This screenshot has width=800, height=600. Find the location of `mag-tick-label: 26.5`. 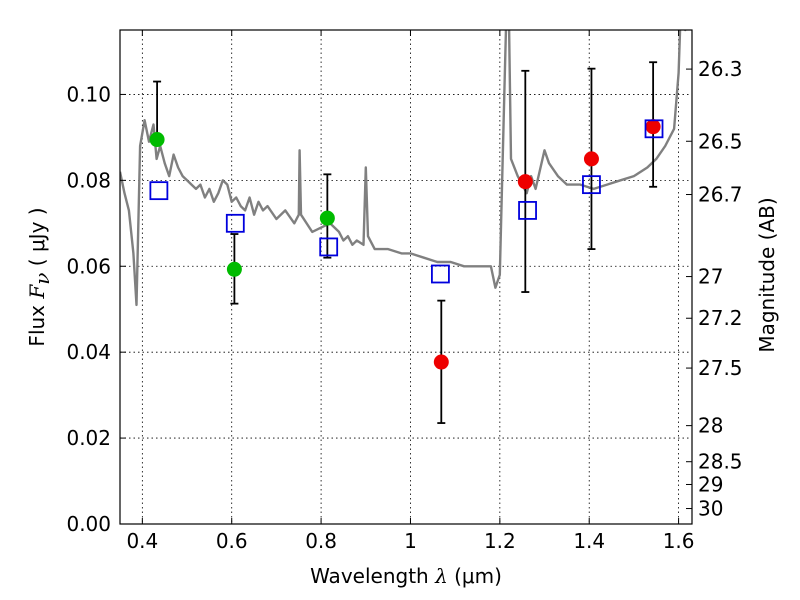

mag-tick-label: 26.5 is located at coordinates (720, 141).